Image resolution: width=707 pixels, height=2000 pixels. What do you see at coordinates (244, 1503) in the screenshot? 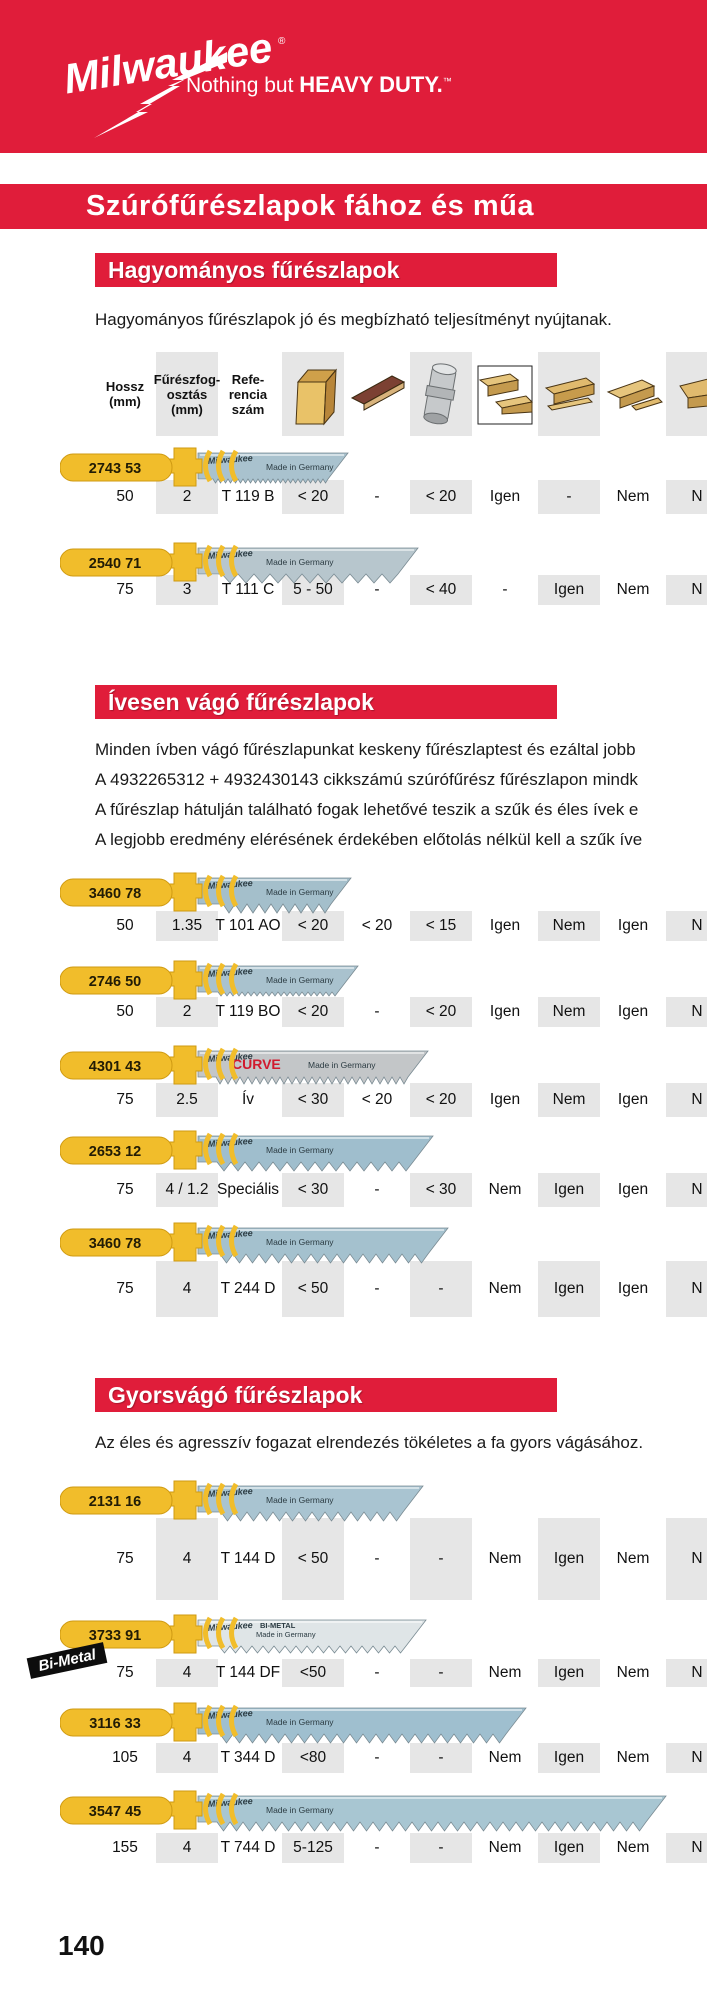
I see `blade-image: Milwaukee Made in Germany 2131 16` at bounding box center [244, 1503].